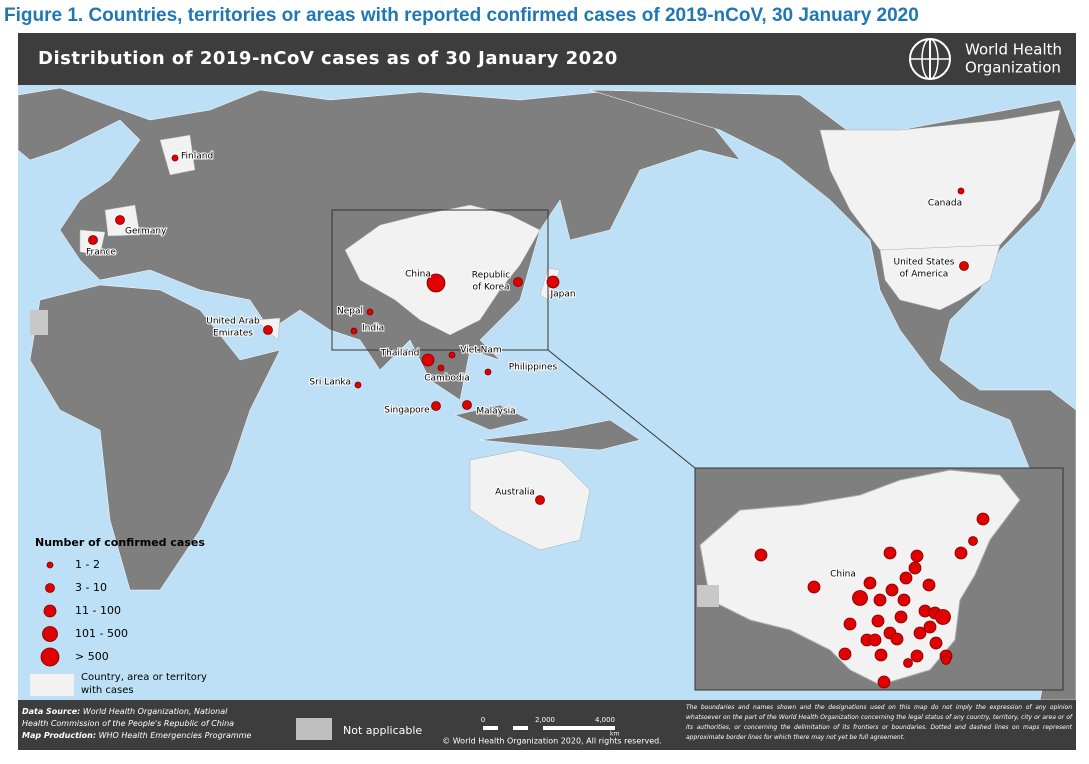 This screenshot has height=764, width=1089. What do you see at coordinates (330, 383) in the screenshot?
I see `country-label: Sri Lanka` at bounding box center [330, 383].